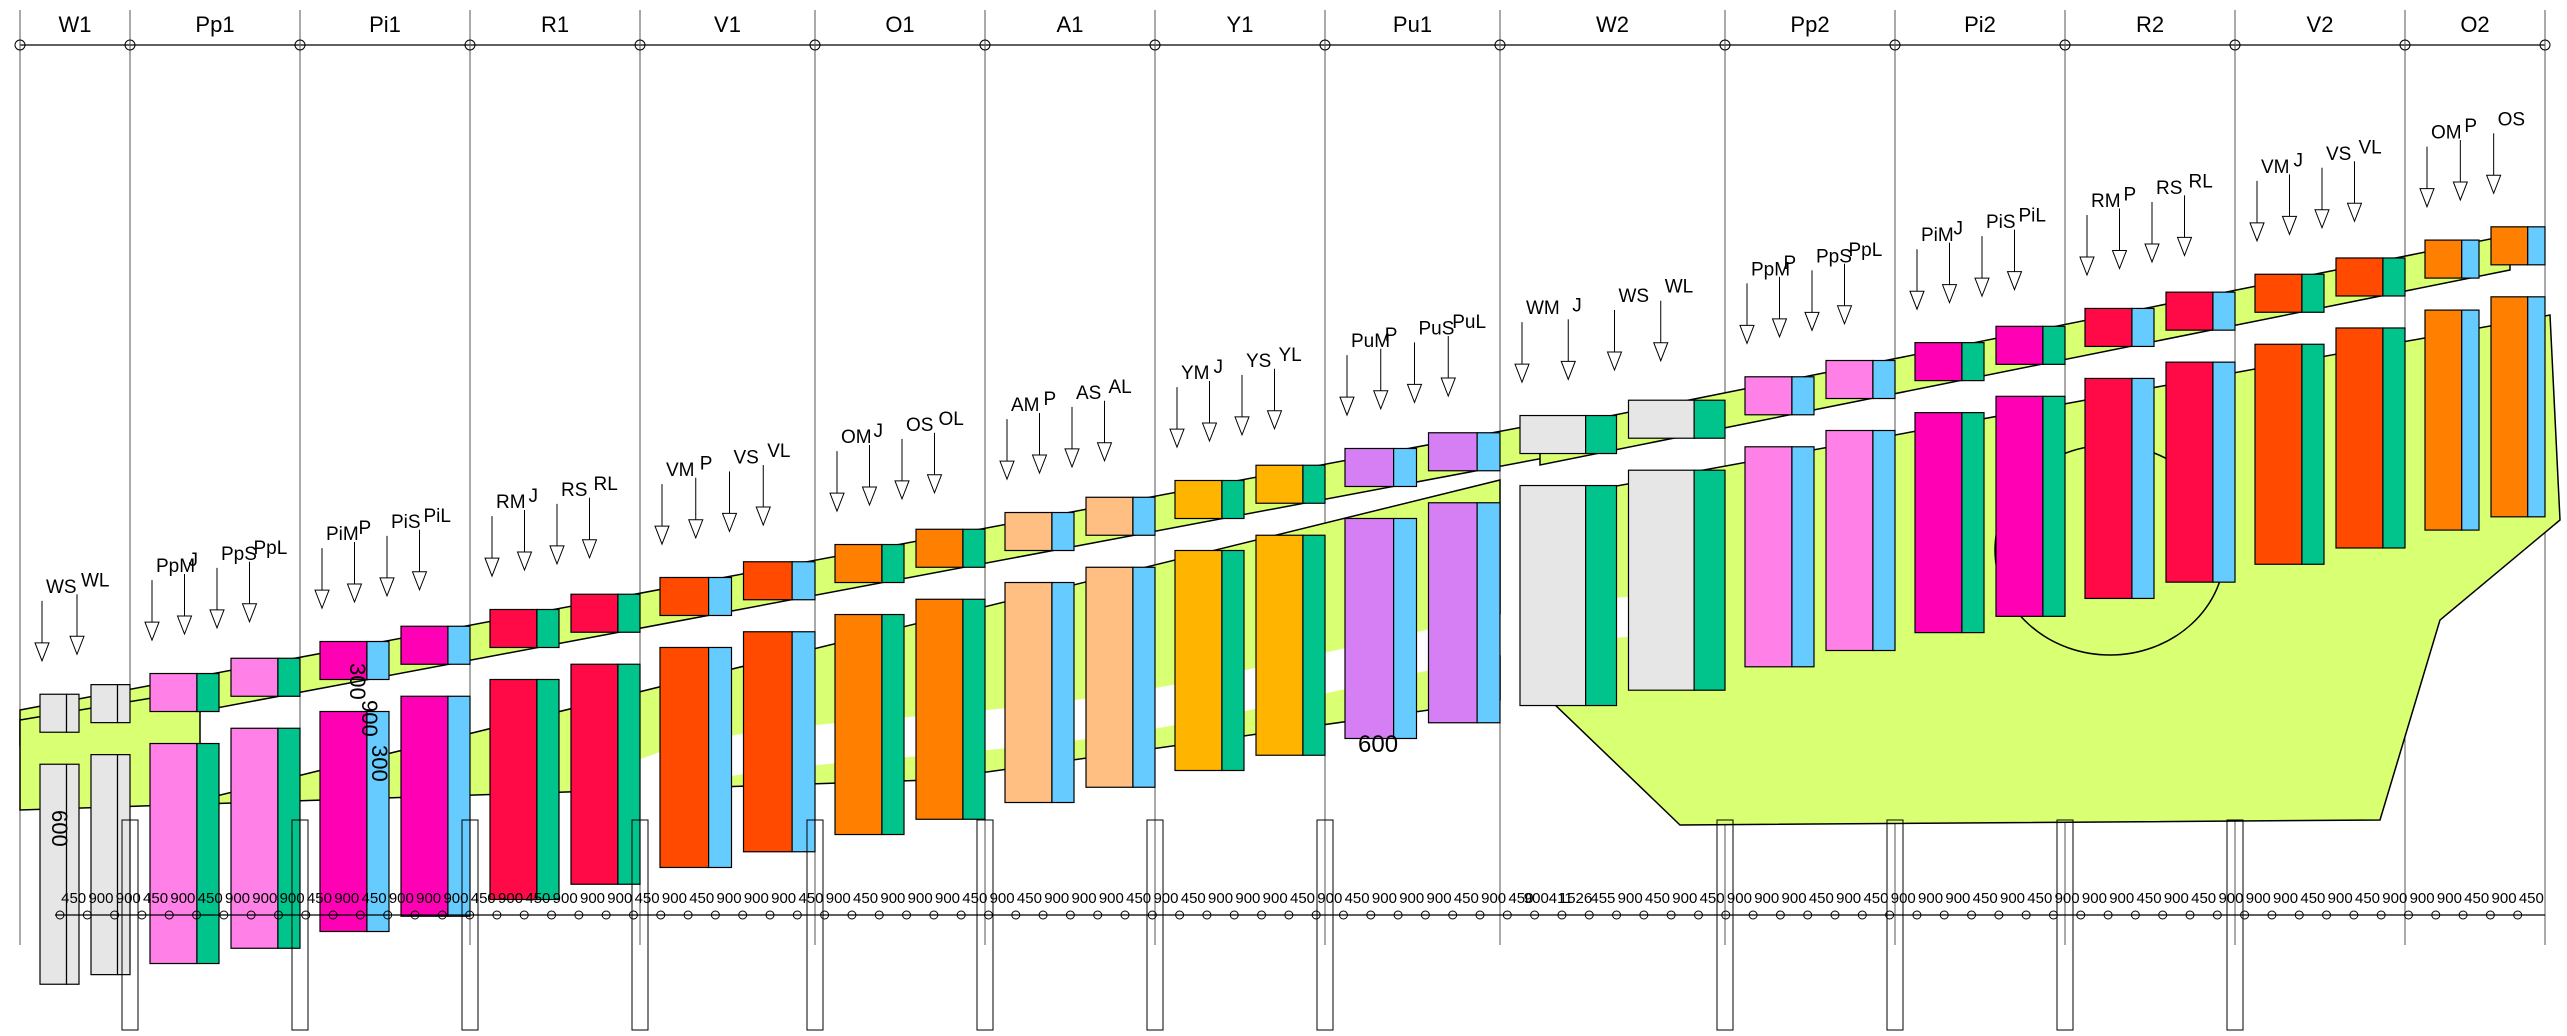 This screenshot has height=1036, width=2567. What do you see at coordinates (2370, 147) in the screenshot?
I see `marker-label: VL` at bounding box center [2370, 147].